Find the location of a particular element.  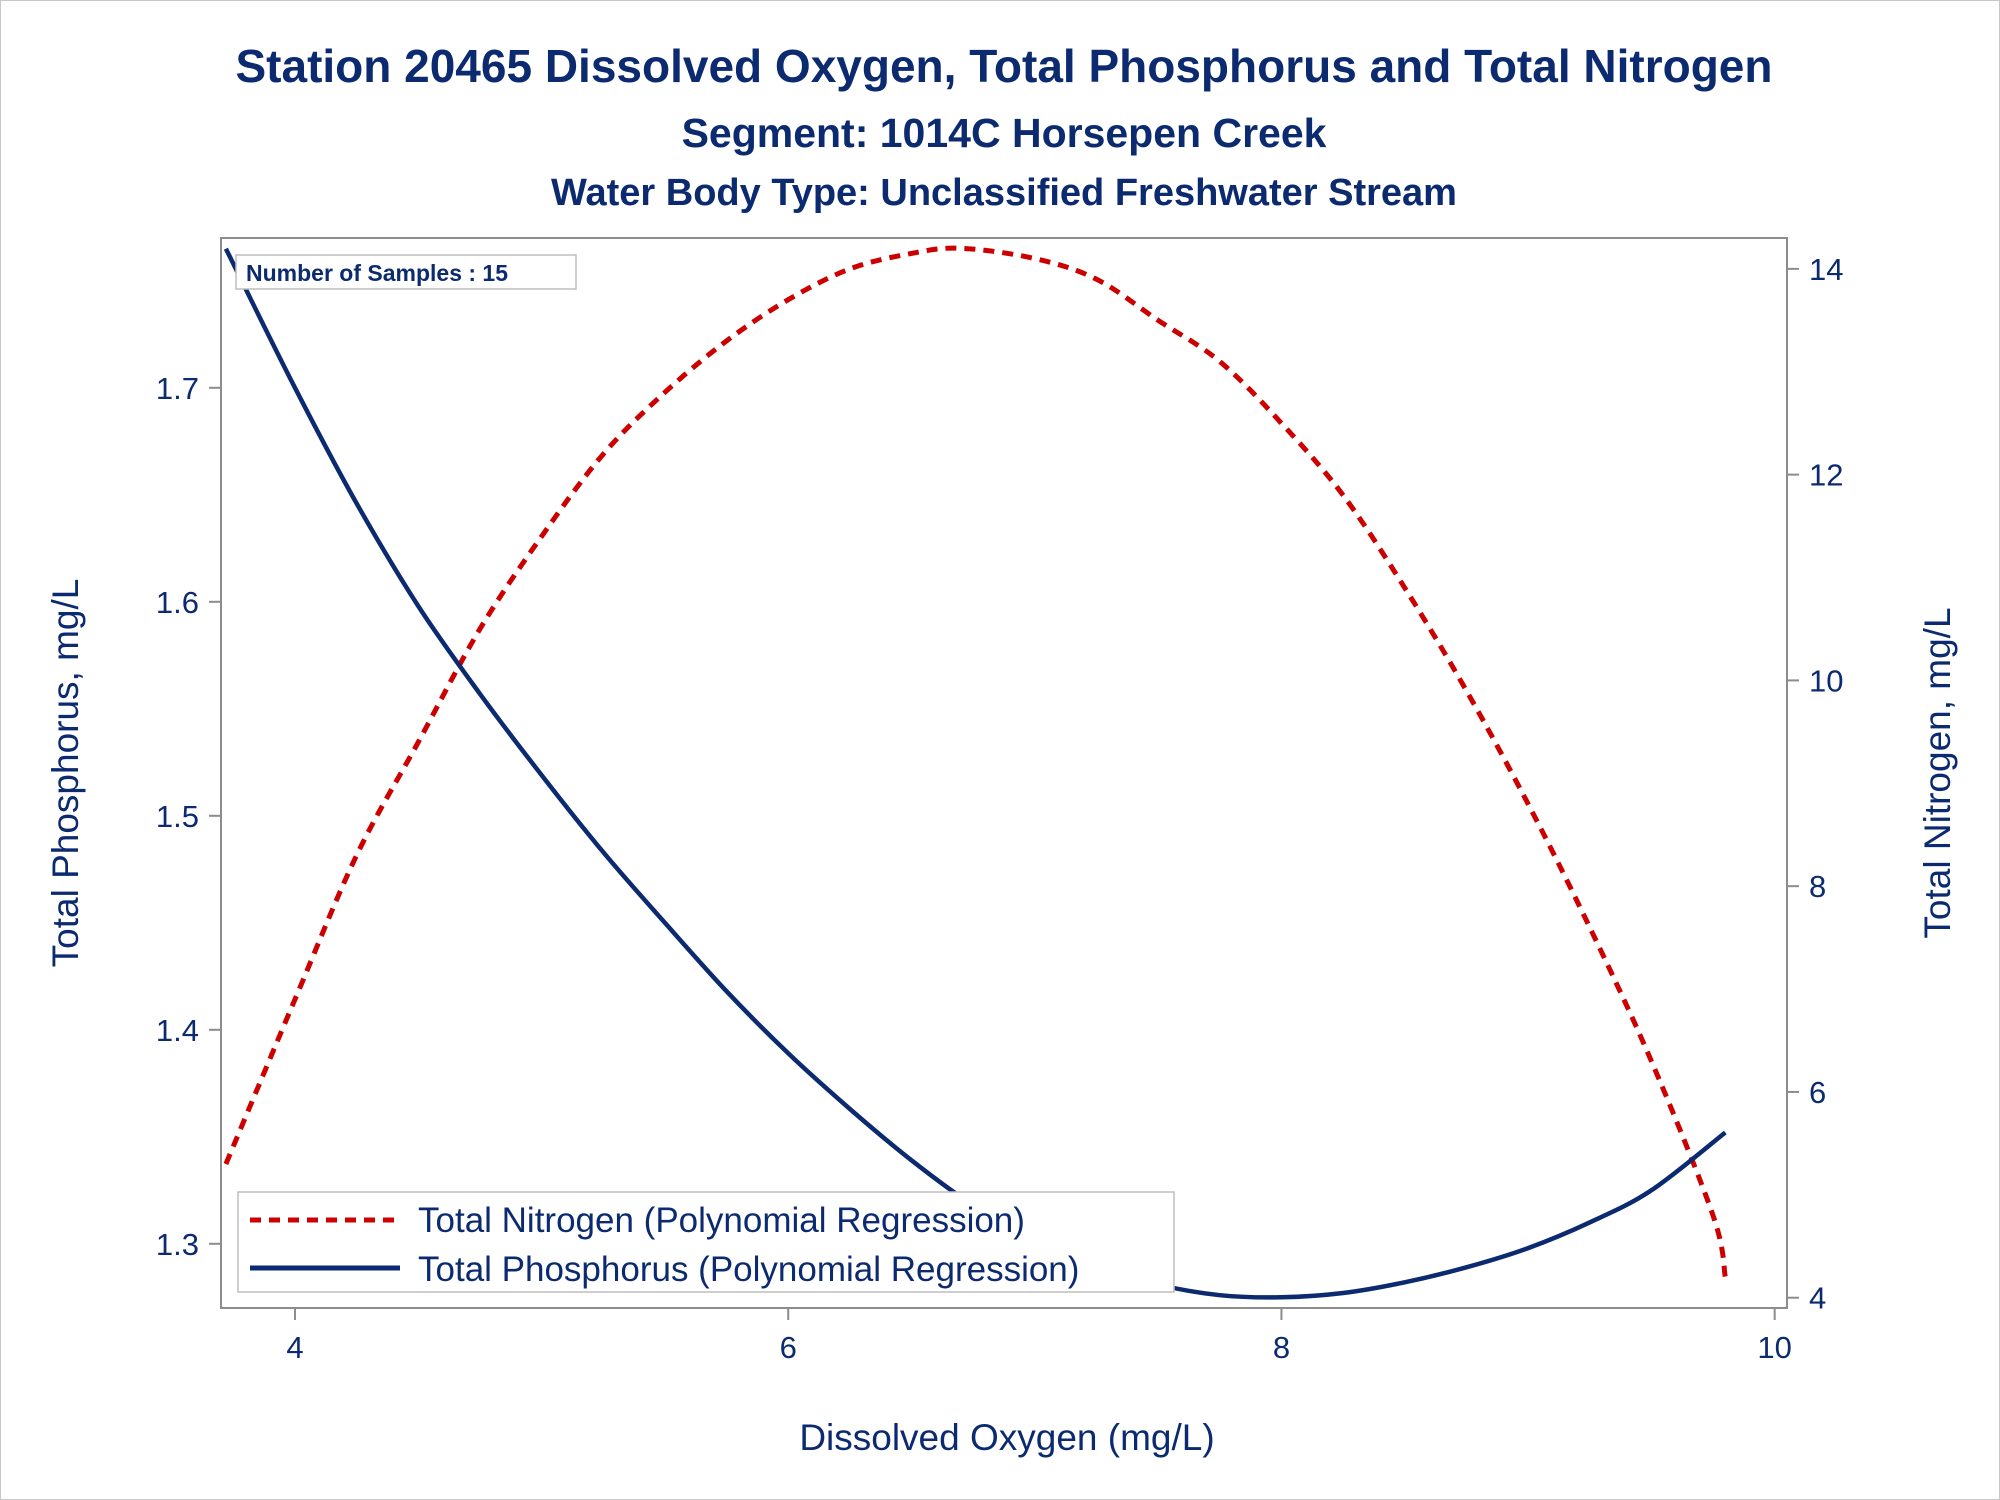

y-axis-left: 1.3 1.4 1.5 1.6 1.7 is located at coordinates (188, 816).